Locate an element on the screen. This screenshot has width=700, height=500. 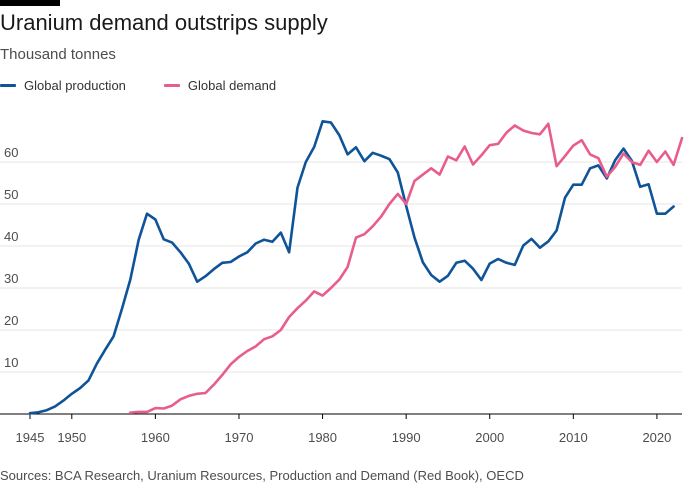
y-tick-label-60: 60 is located at coordinates (11, 152).